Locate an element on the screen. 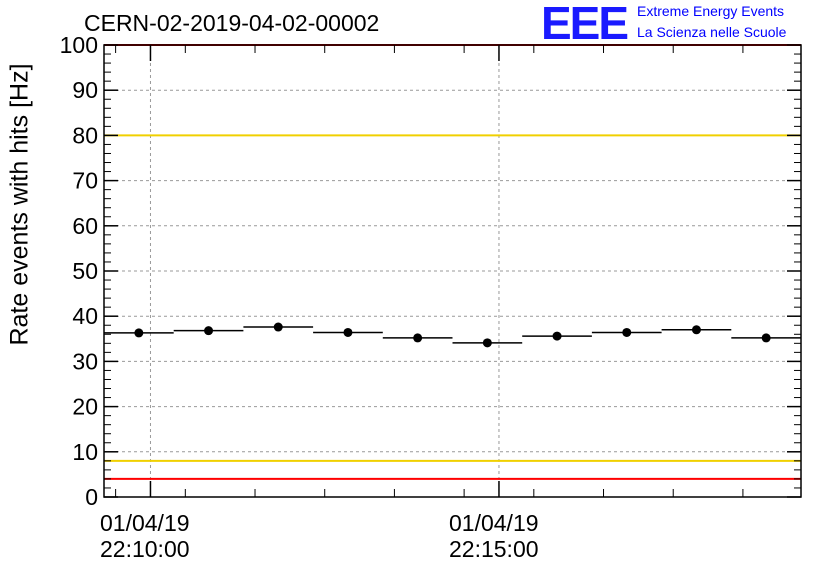 The height and width of the screenshot is (572, 836). logo-line-1: Extreme Energy Events is located at coordinates (711, 11).